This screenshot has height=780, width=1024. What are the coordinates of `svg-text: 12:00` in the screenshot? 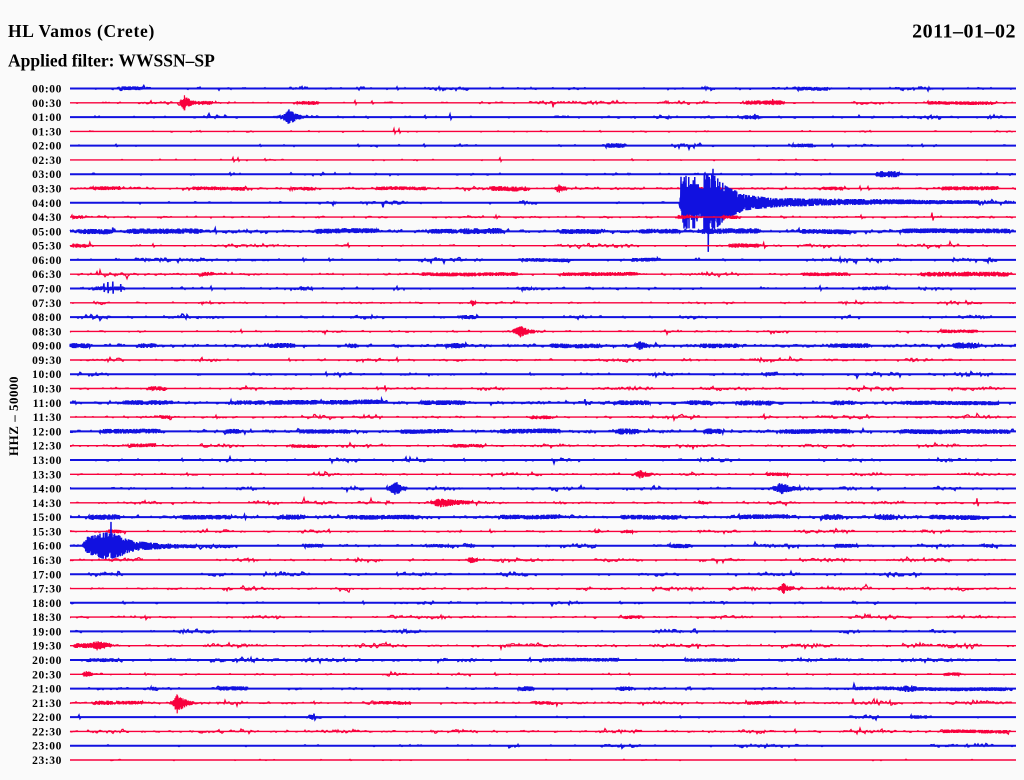 It's located at (47, 432).